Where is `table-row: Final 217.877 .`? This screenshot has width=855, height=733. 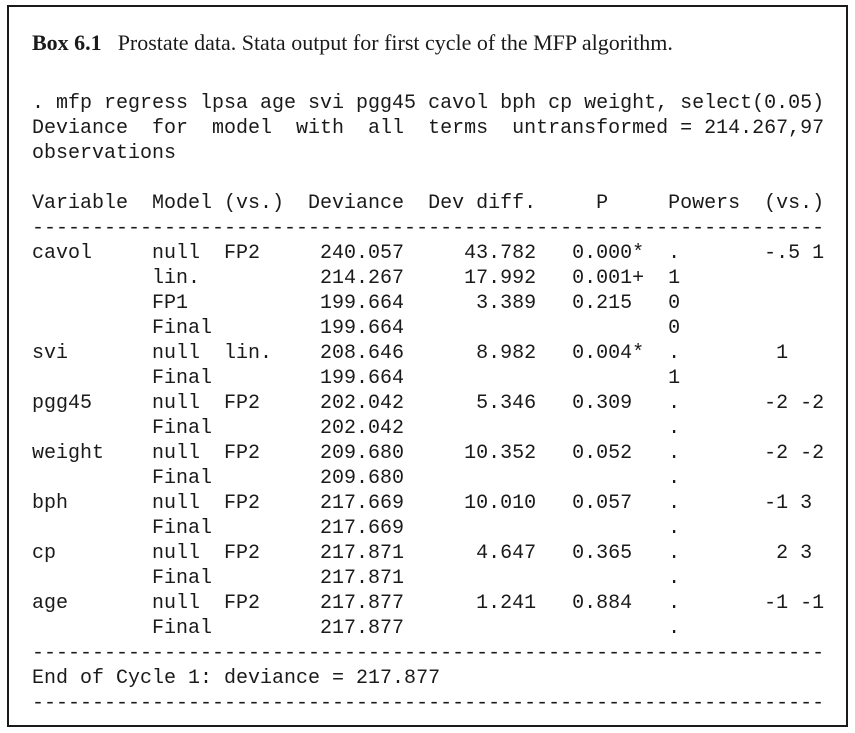 table-row: Final 217.877 . is located at coordinates (356, 628).